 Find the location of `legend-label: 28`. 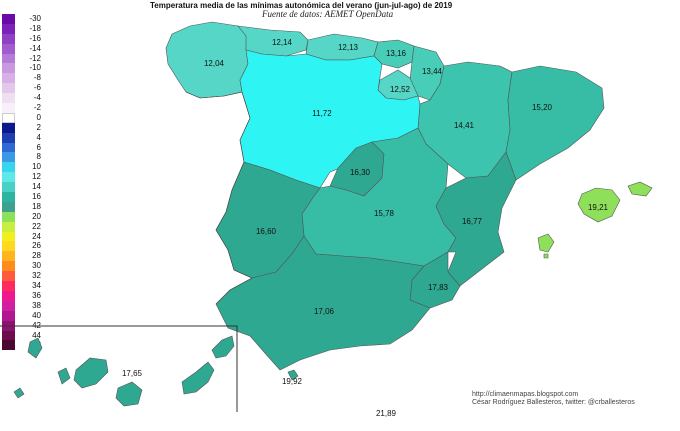

legend-label: 28 is located at coordinates (36, 256).